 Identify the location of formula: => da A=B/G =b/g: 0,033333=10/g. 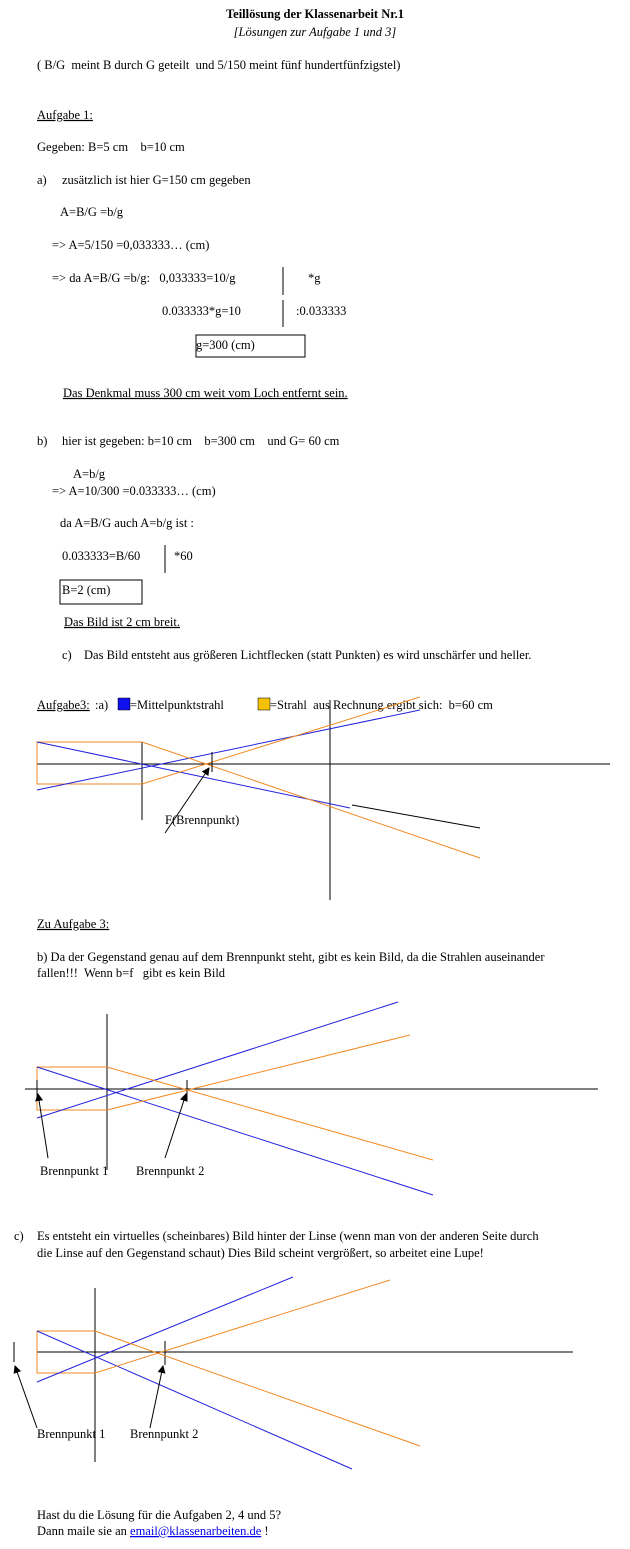
(144, 278).